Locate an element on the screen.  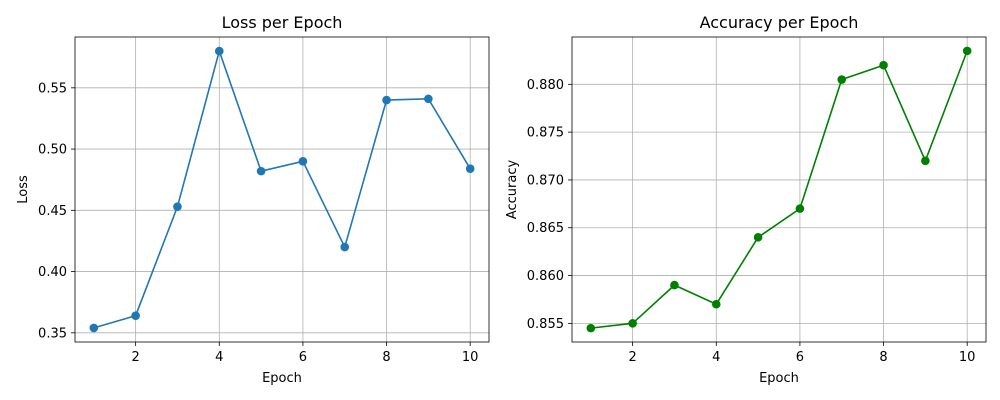
y-tick-label: 0.865 is located at coordinates (545, 228).